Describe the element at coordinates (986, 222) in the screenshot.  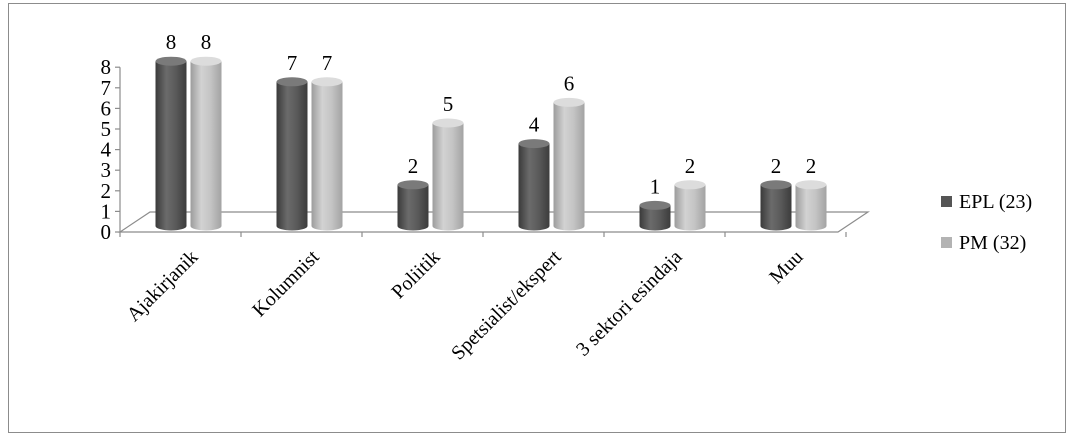
I see `legend: EPL (23) PM (32)` at that location.